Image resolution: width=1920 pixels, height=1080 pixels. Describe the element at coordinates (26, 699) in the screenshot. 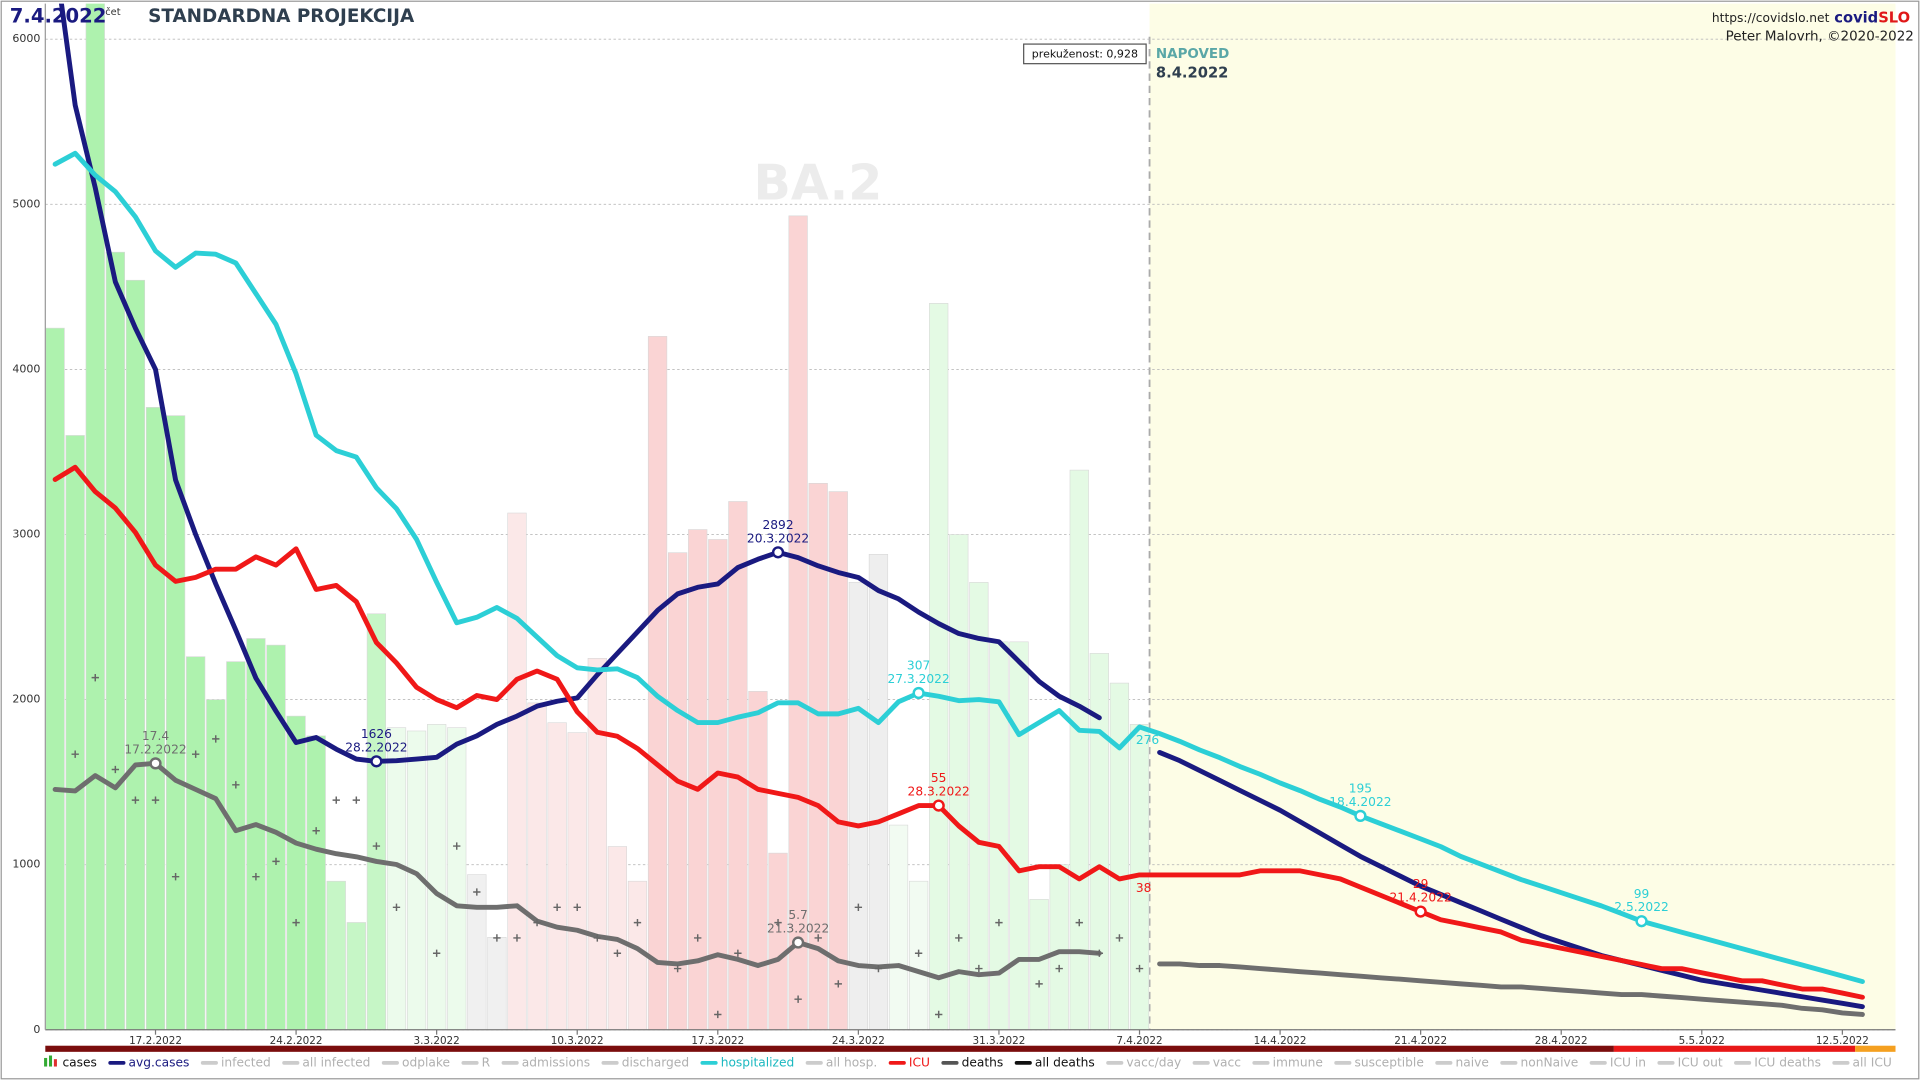

I see `y-tick-label: 2000` at that location.